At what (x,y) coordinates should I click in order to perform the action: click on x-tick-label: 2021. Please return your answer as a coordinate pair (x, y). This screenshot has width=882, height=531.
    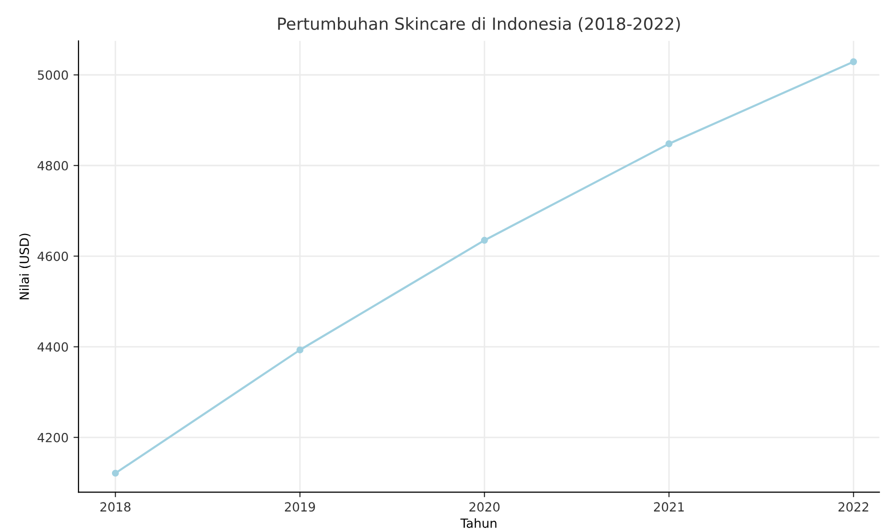
    Looking at the image, I should click on (669, 507).